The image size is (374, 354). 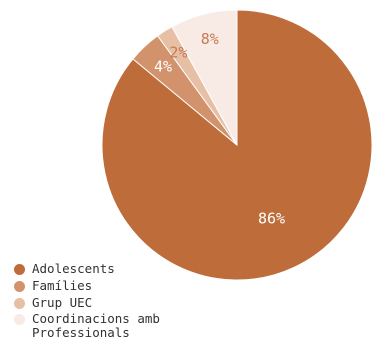 I want to click on legend-label: Adolescents, so click(x=73, y=268).